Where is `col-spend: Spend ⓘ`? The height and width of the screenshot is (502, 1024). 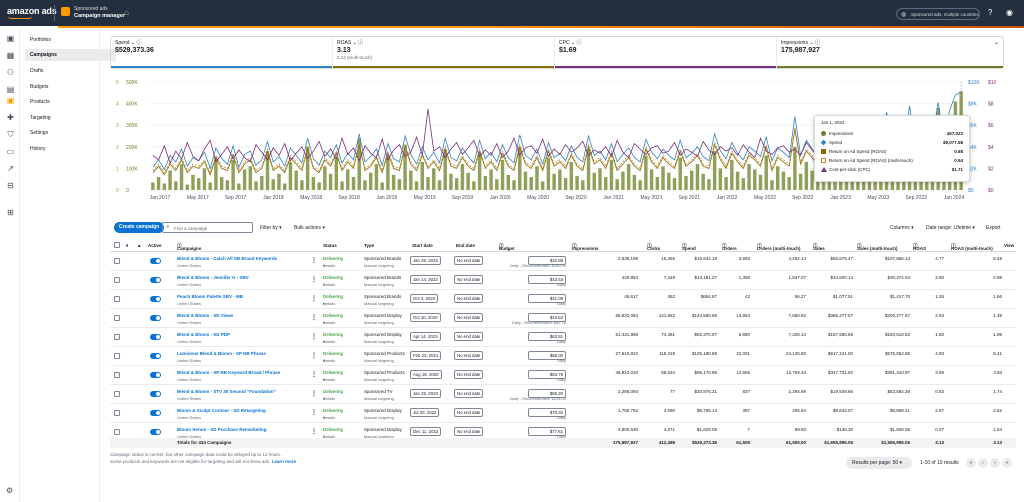 col-spend: Spend ⓘ is located at coordinates (689, 247).